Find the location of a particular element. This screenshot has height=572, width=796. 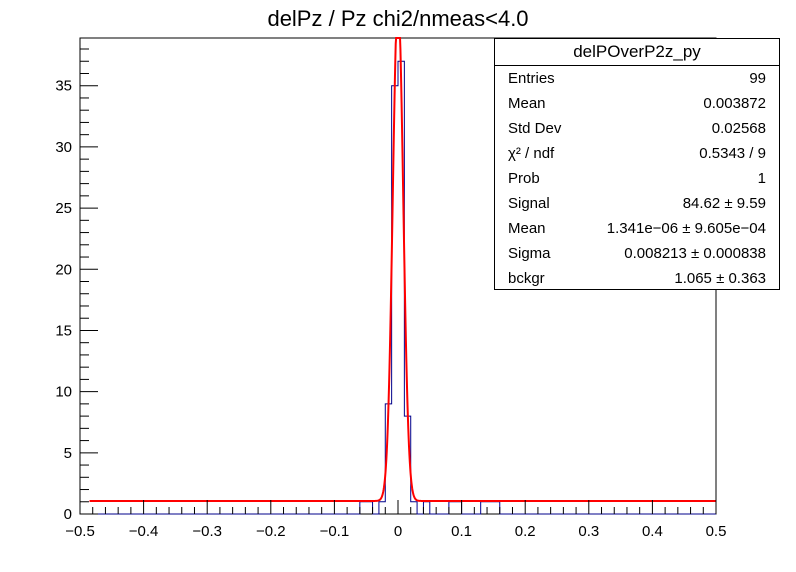

chart-title: delPz / Pz chi2/nmeas<4.0 is located at coordinates (398, 18).